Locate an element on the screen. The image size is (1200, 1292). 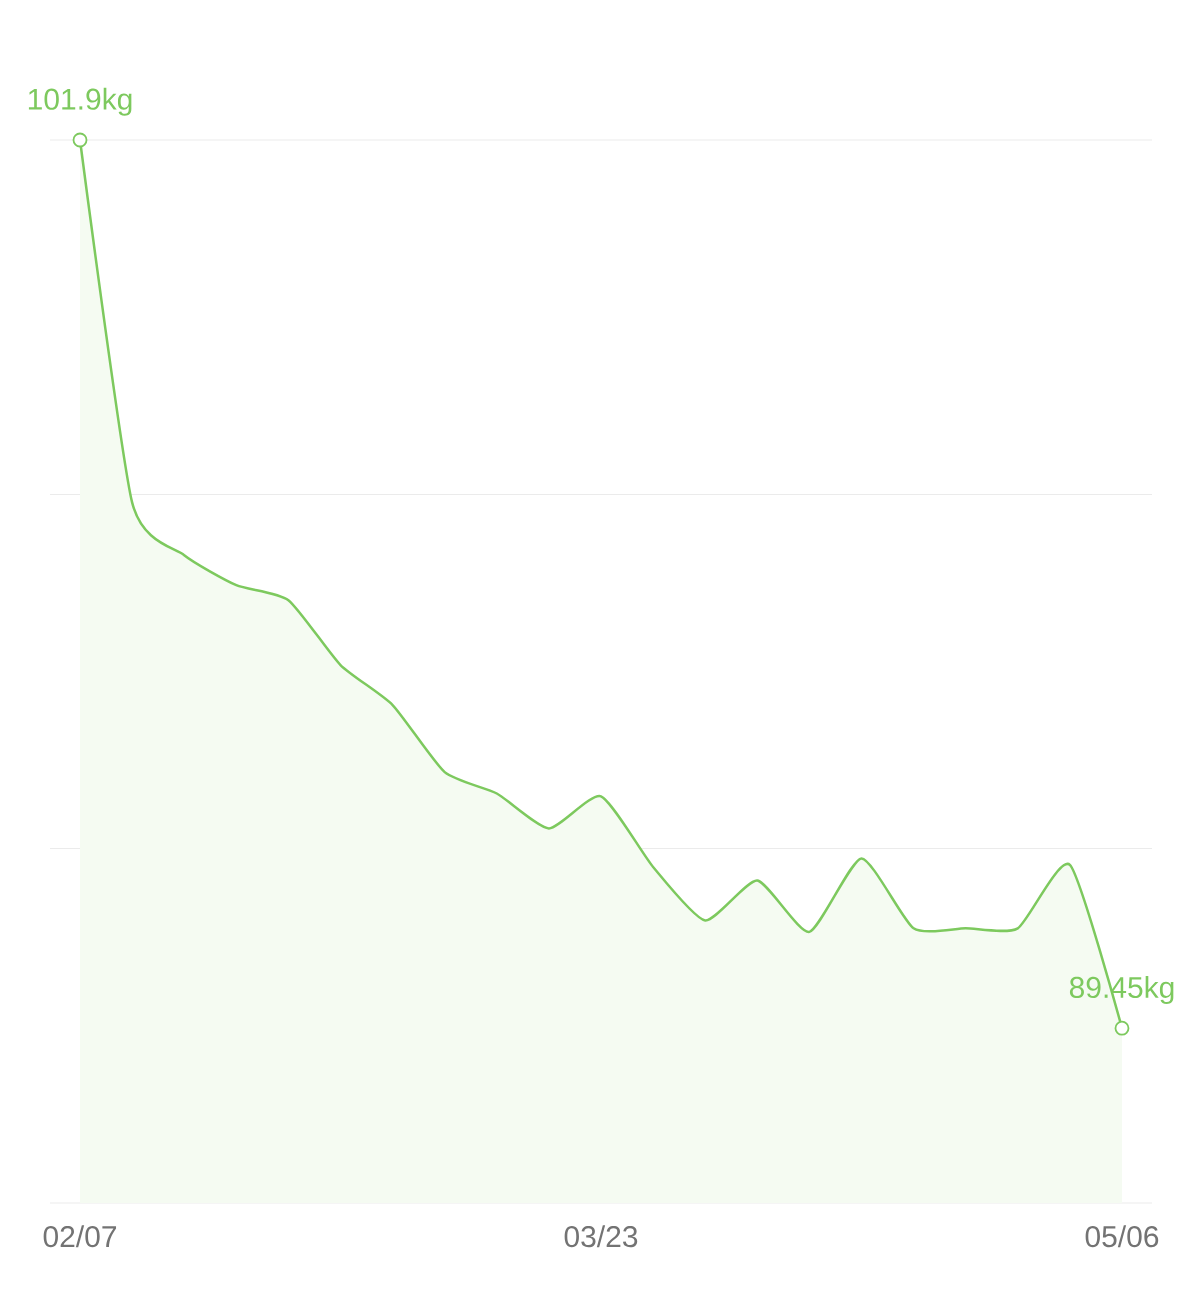
x-tick-label: 05/06 is located at coordinates (1122, 1236).